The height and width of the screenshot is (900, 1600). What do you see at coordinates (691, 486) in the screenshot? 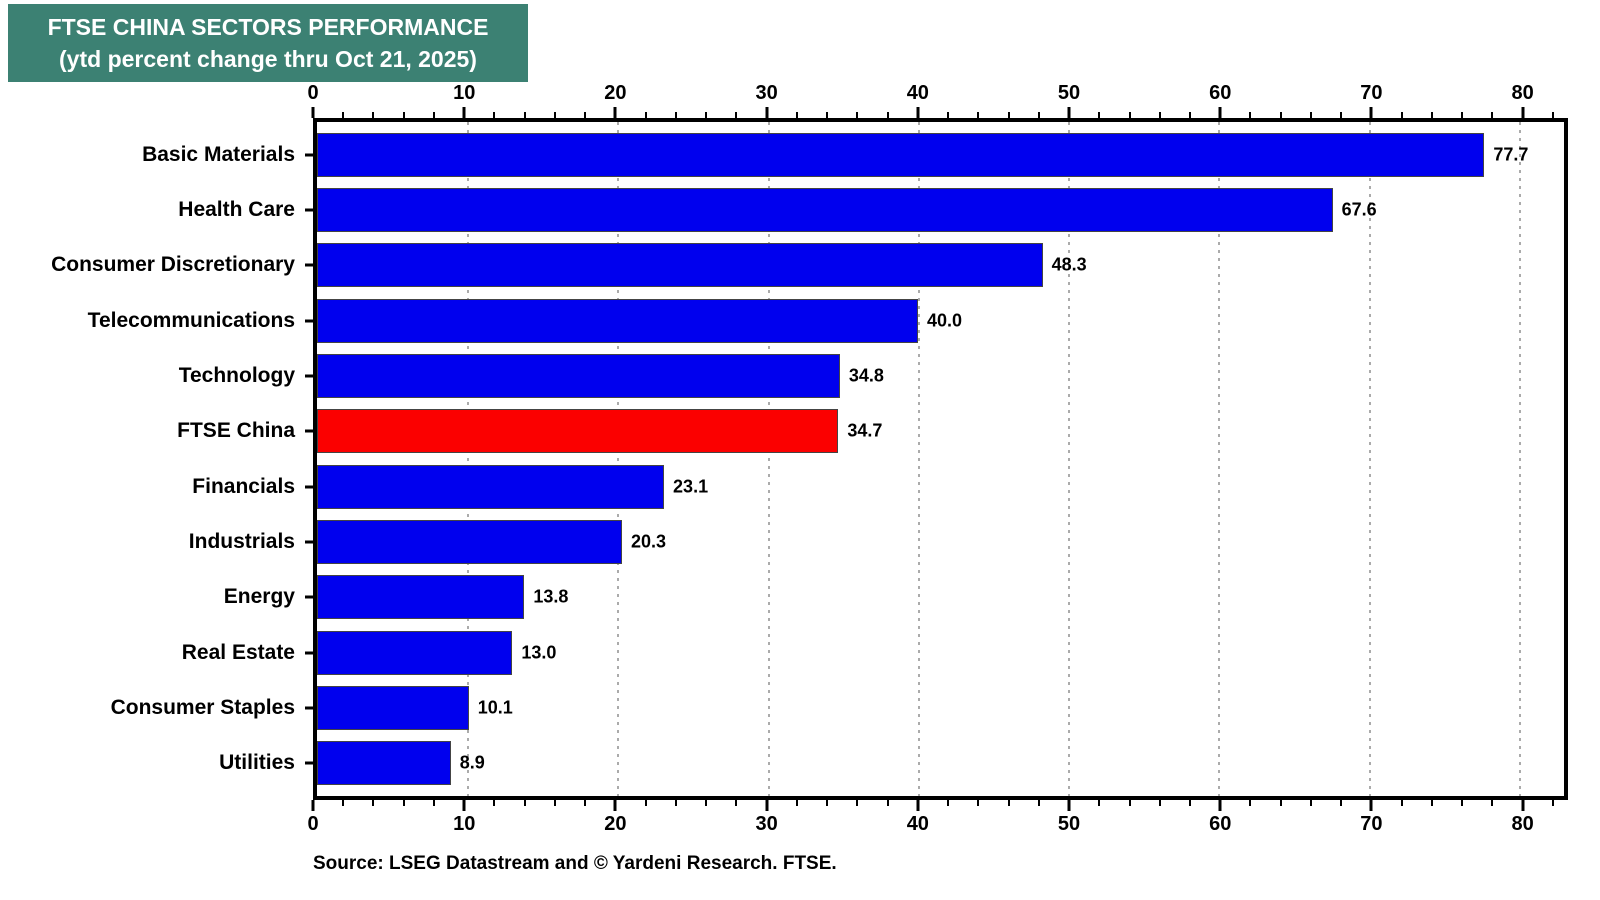
I see `value-label: 23.1` at bounding box center [691, 486].